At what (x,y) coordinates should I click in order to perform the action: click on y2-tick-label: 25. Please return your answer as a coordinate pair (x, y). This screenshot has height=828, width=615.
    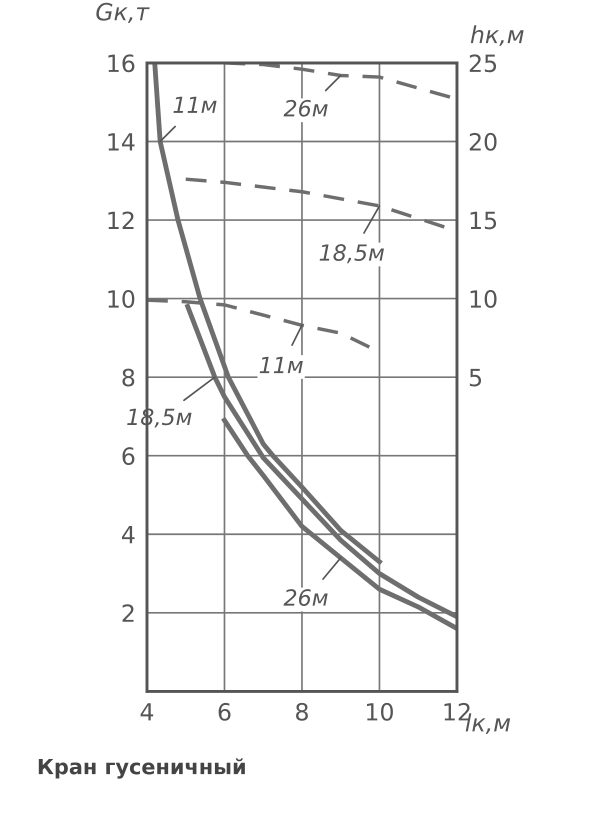
    Looking at the image, I should click on (483, 63).